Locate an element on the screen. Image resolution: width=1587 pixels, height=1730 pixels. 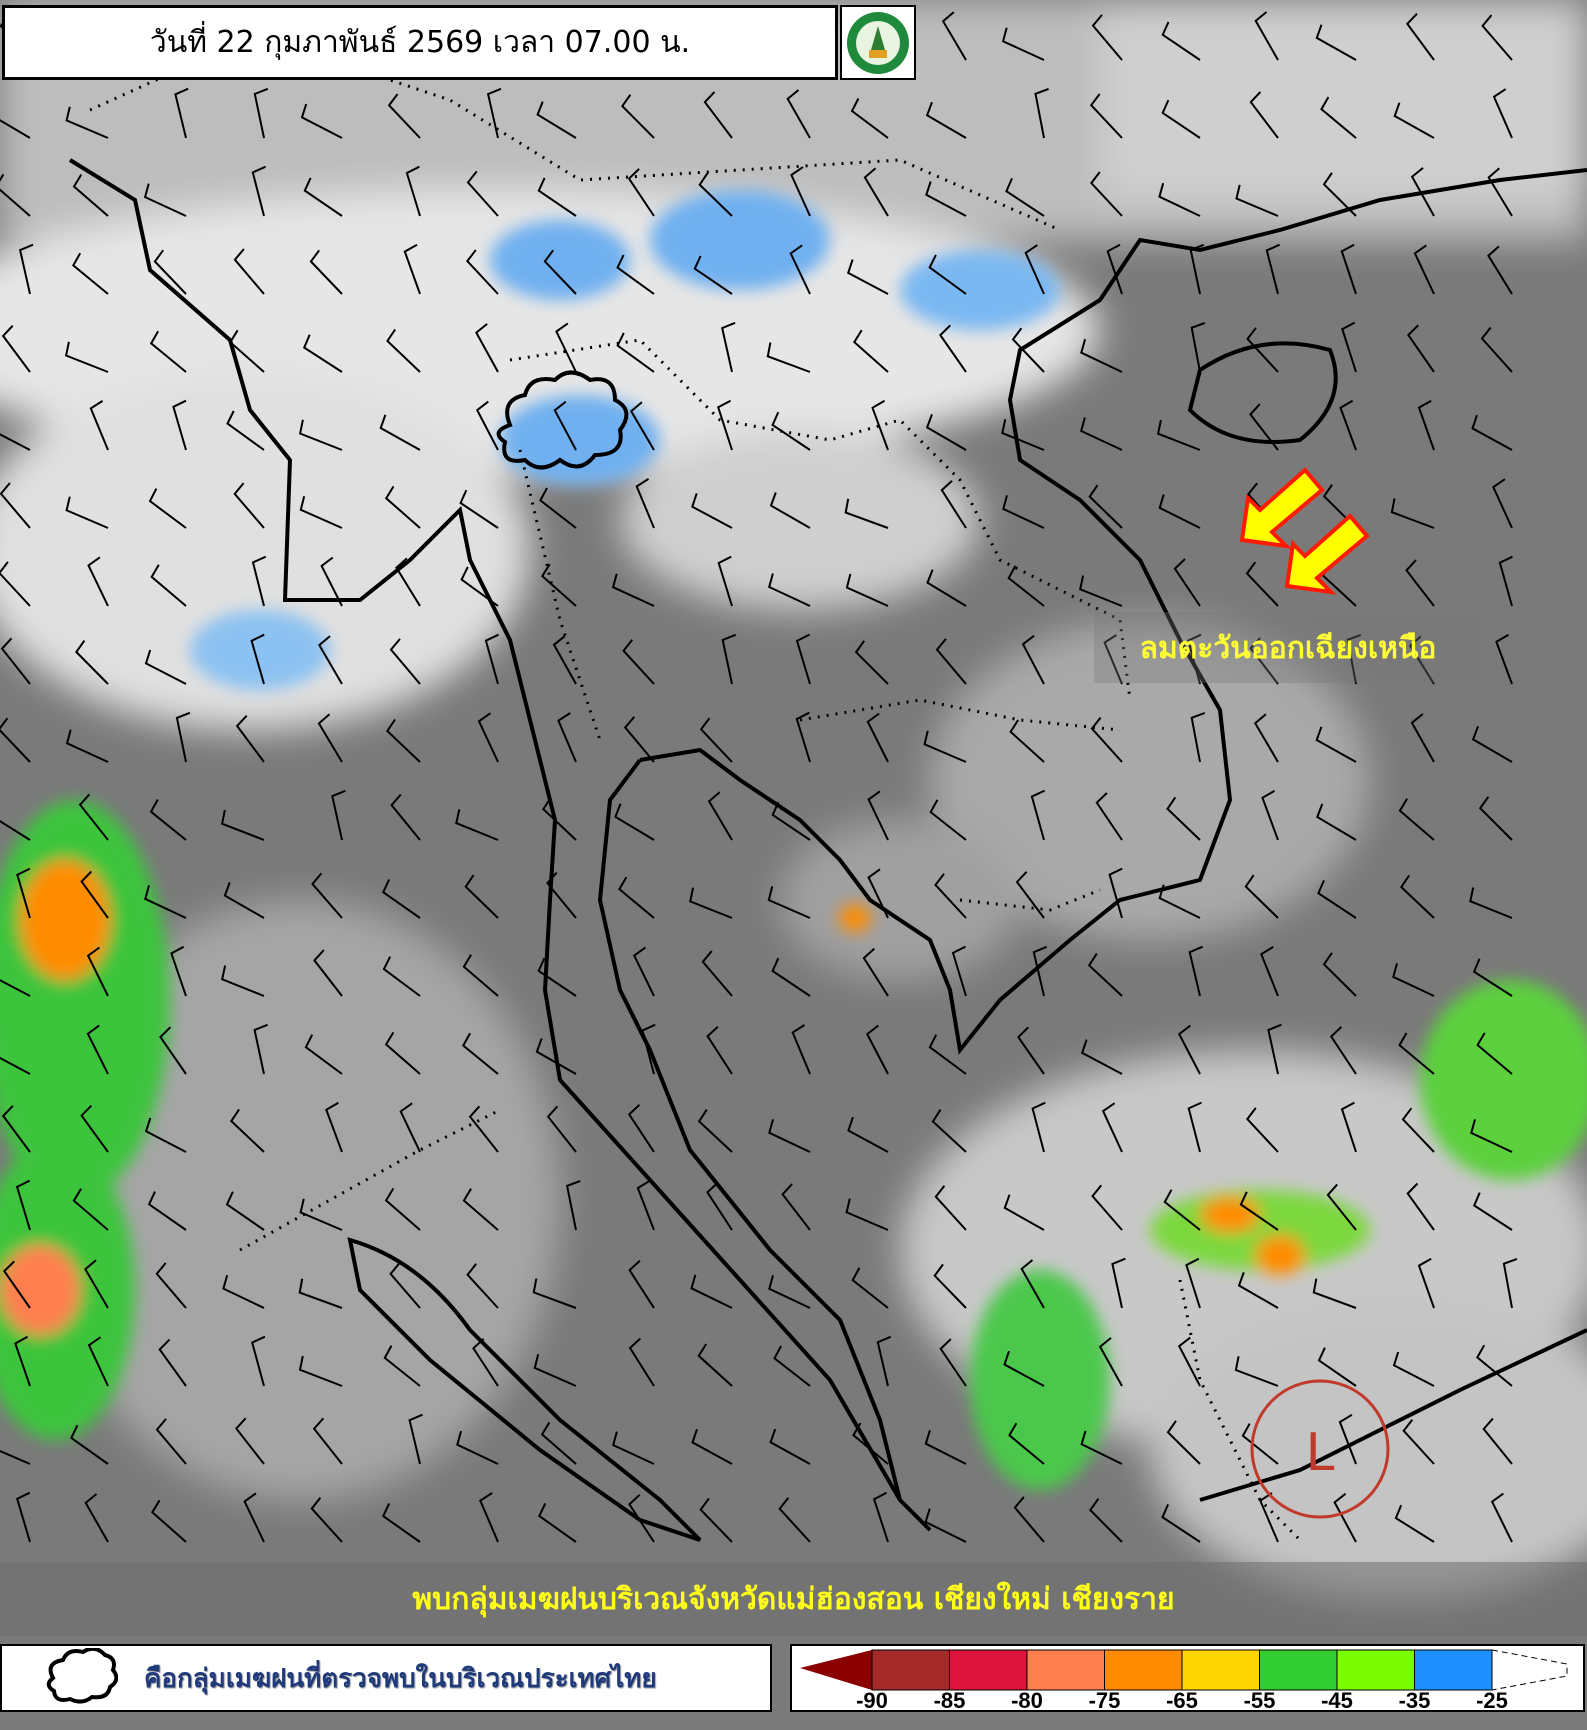
scale-tick-label: -85 is located at coordinates (950, 1699).